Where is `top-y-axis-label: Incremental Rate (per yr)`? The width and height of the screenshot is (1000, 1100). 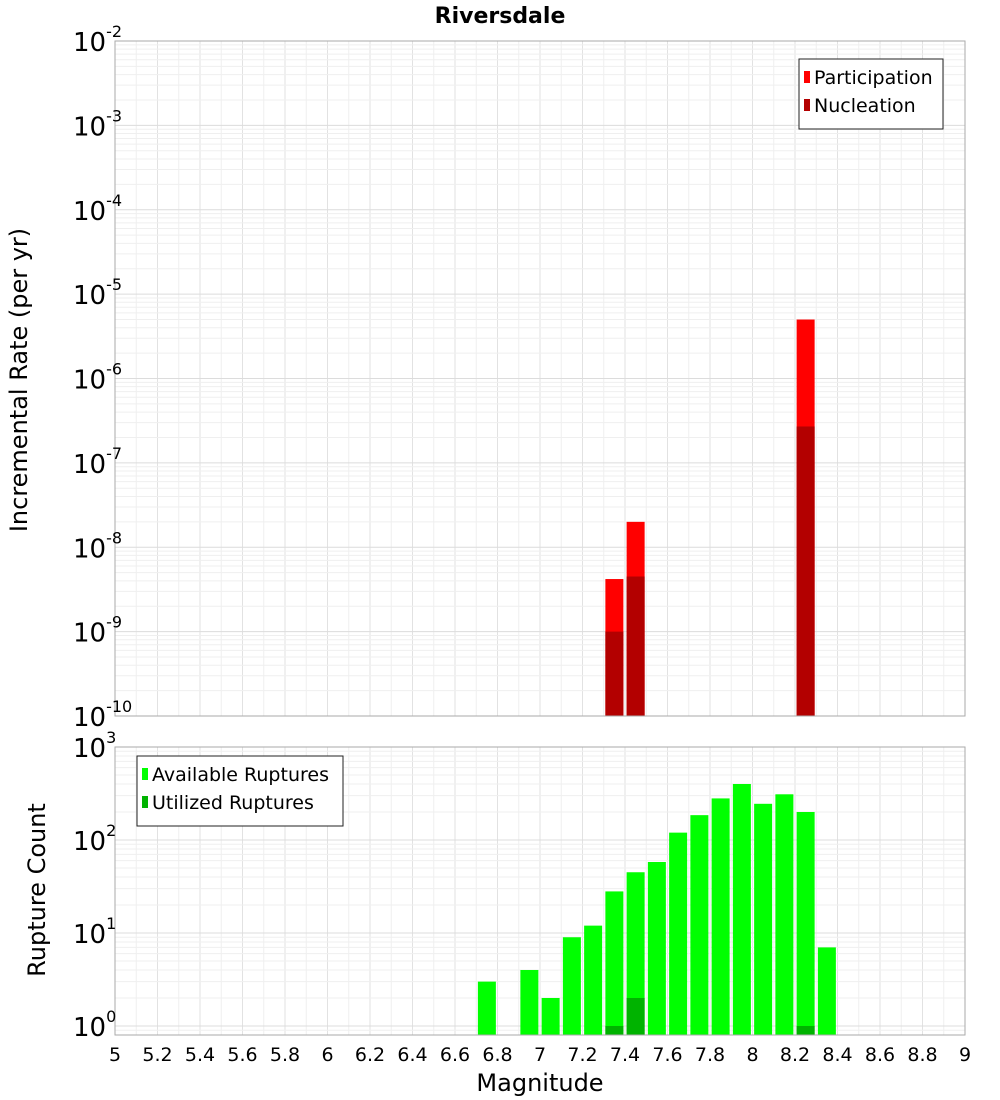
top-y-axis-label: Incremental Rate (per yr) is located at coordinates (19, 380).